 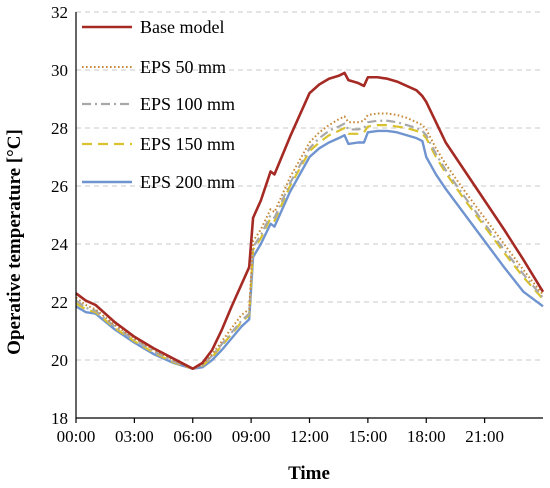 I want to click on y-tick-label: 24, so click(x=60, y=244).